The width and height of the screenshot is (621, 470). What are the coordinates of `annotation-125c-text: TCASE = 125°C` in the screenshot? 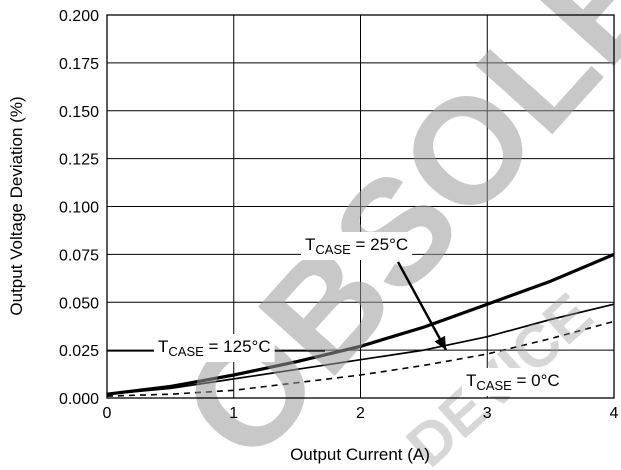 It's located at (214, 348).